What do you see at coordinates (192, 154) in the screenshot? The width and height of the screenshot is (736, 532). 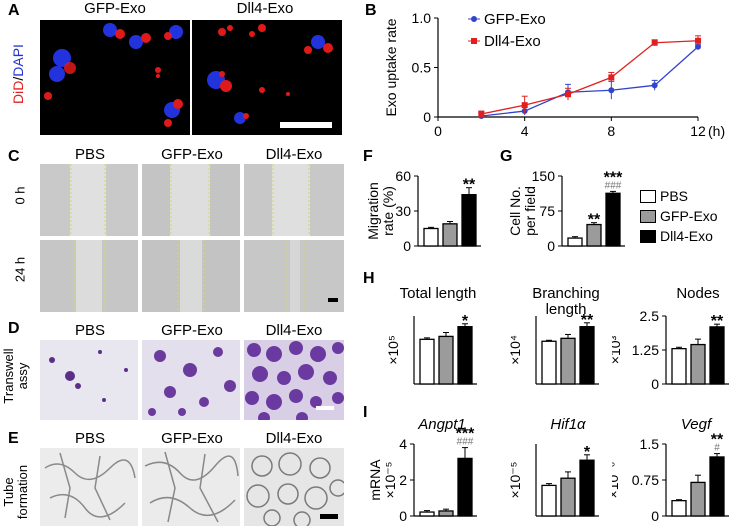 I see `c-header-gfp: GFP-Exo` at bounding box center [192, 154].